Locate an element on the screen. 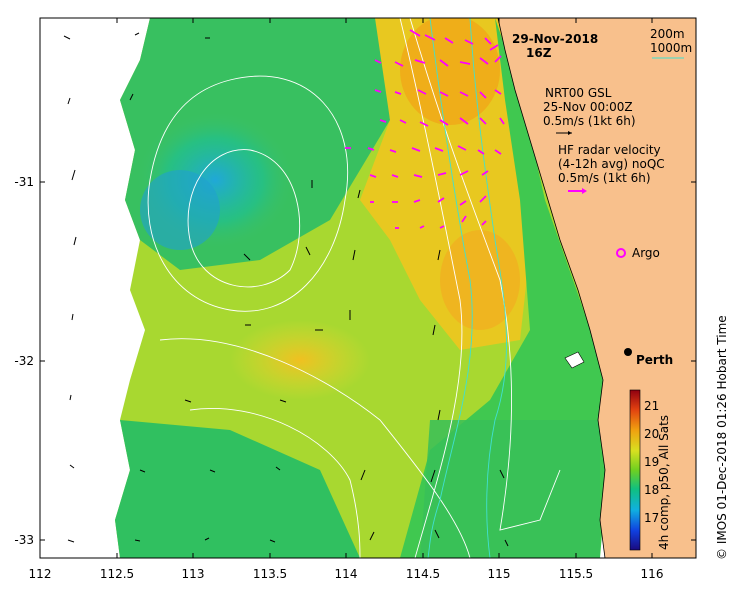 This screenshot has width=739, height=592. gsl-date: 25-Nov 00:00Z is located at coordinates (588, 107).